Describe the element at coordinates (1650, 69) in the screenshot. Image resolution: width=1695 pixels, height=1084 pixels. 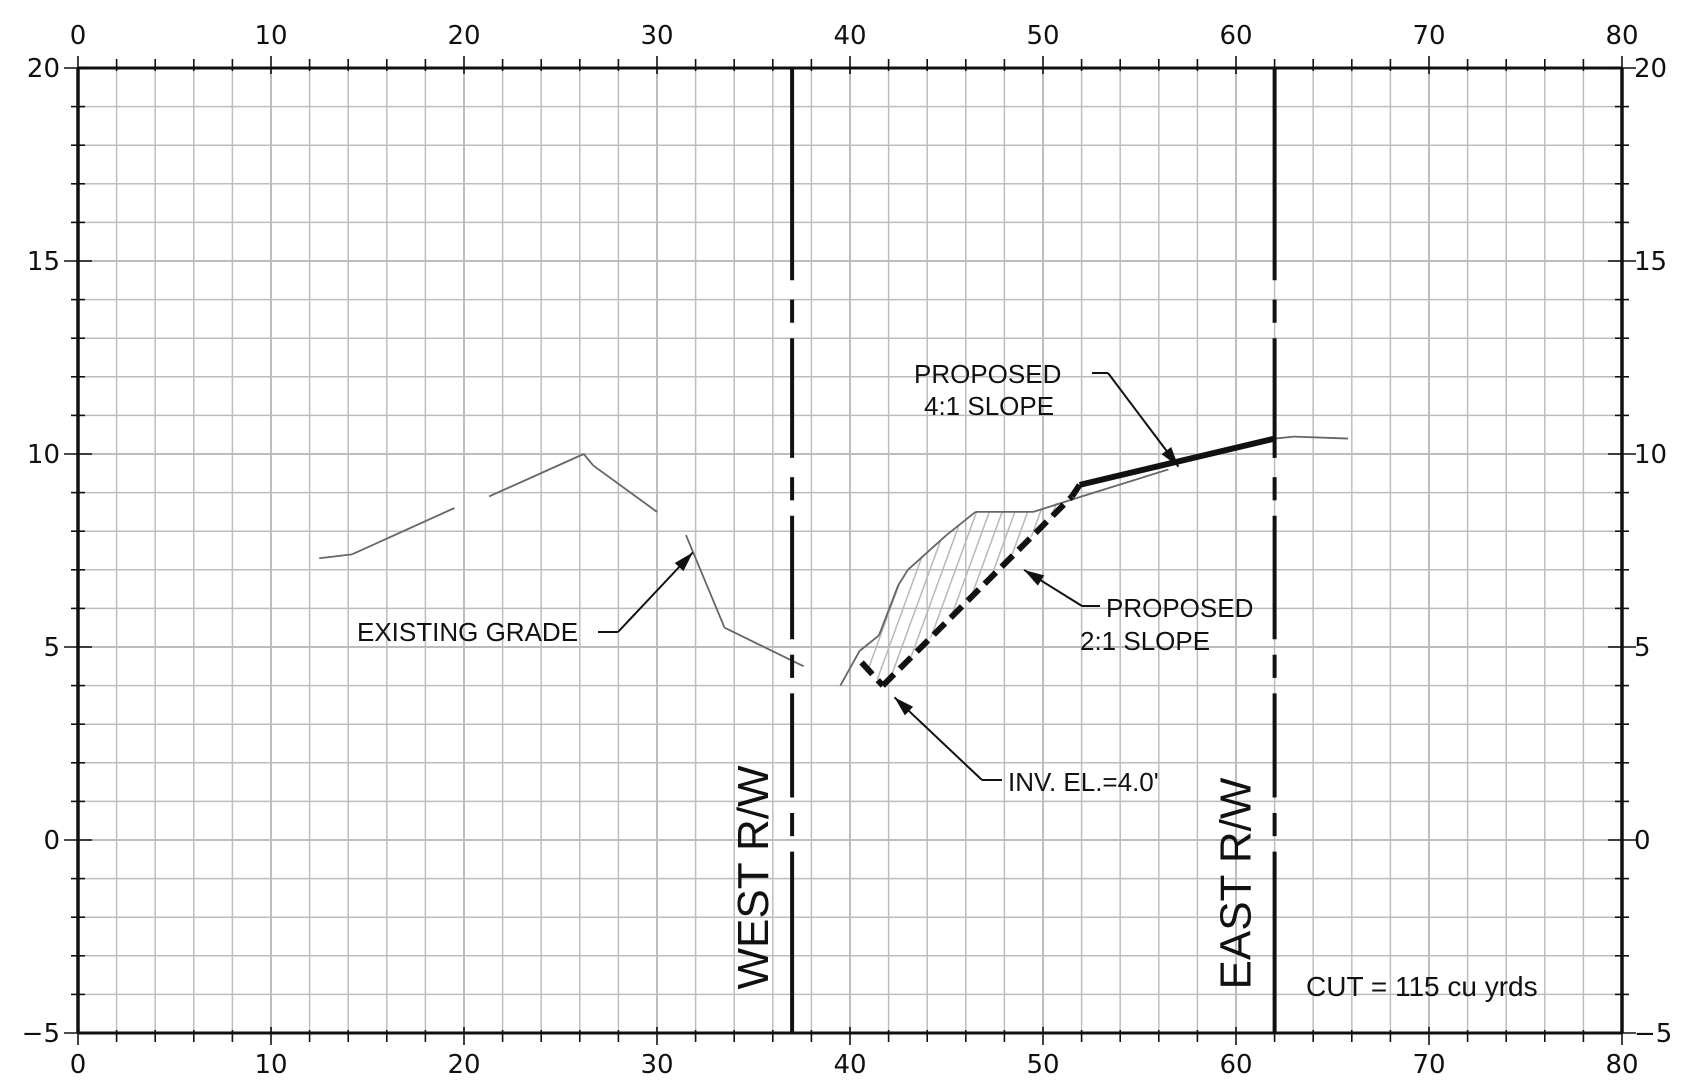
I see `y-tick-label-right: 20` at that location.